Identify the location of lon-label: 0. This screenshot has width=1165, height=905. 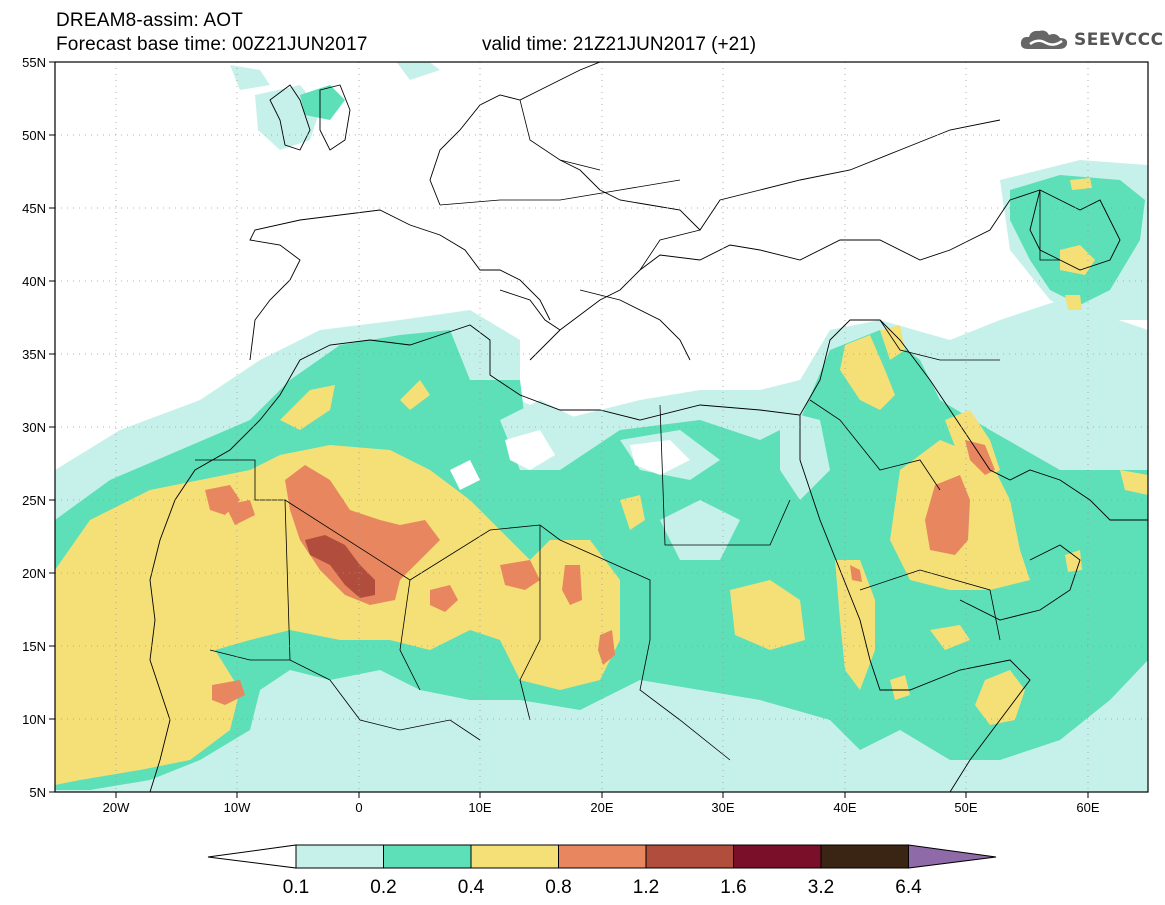
(358, 807).